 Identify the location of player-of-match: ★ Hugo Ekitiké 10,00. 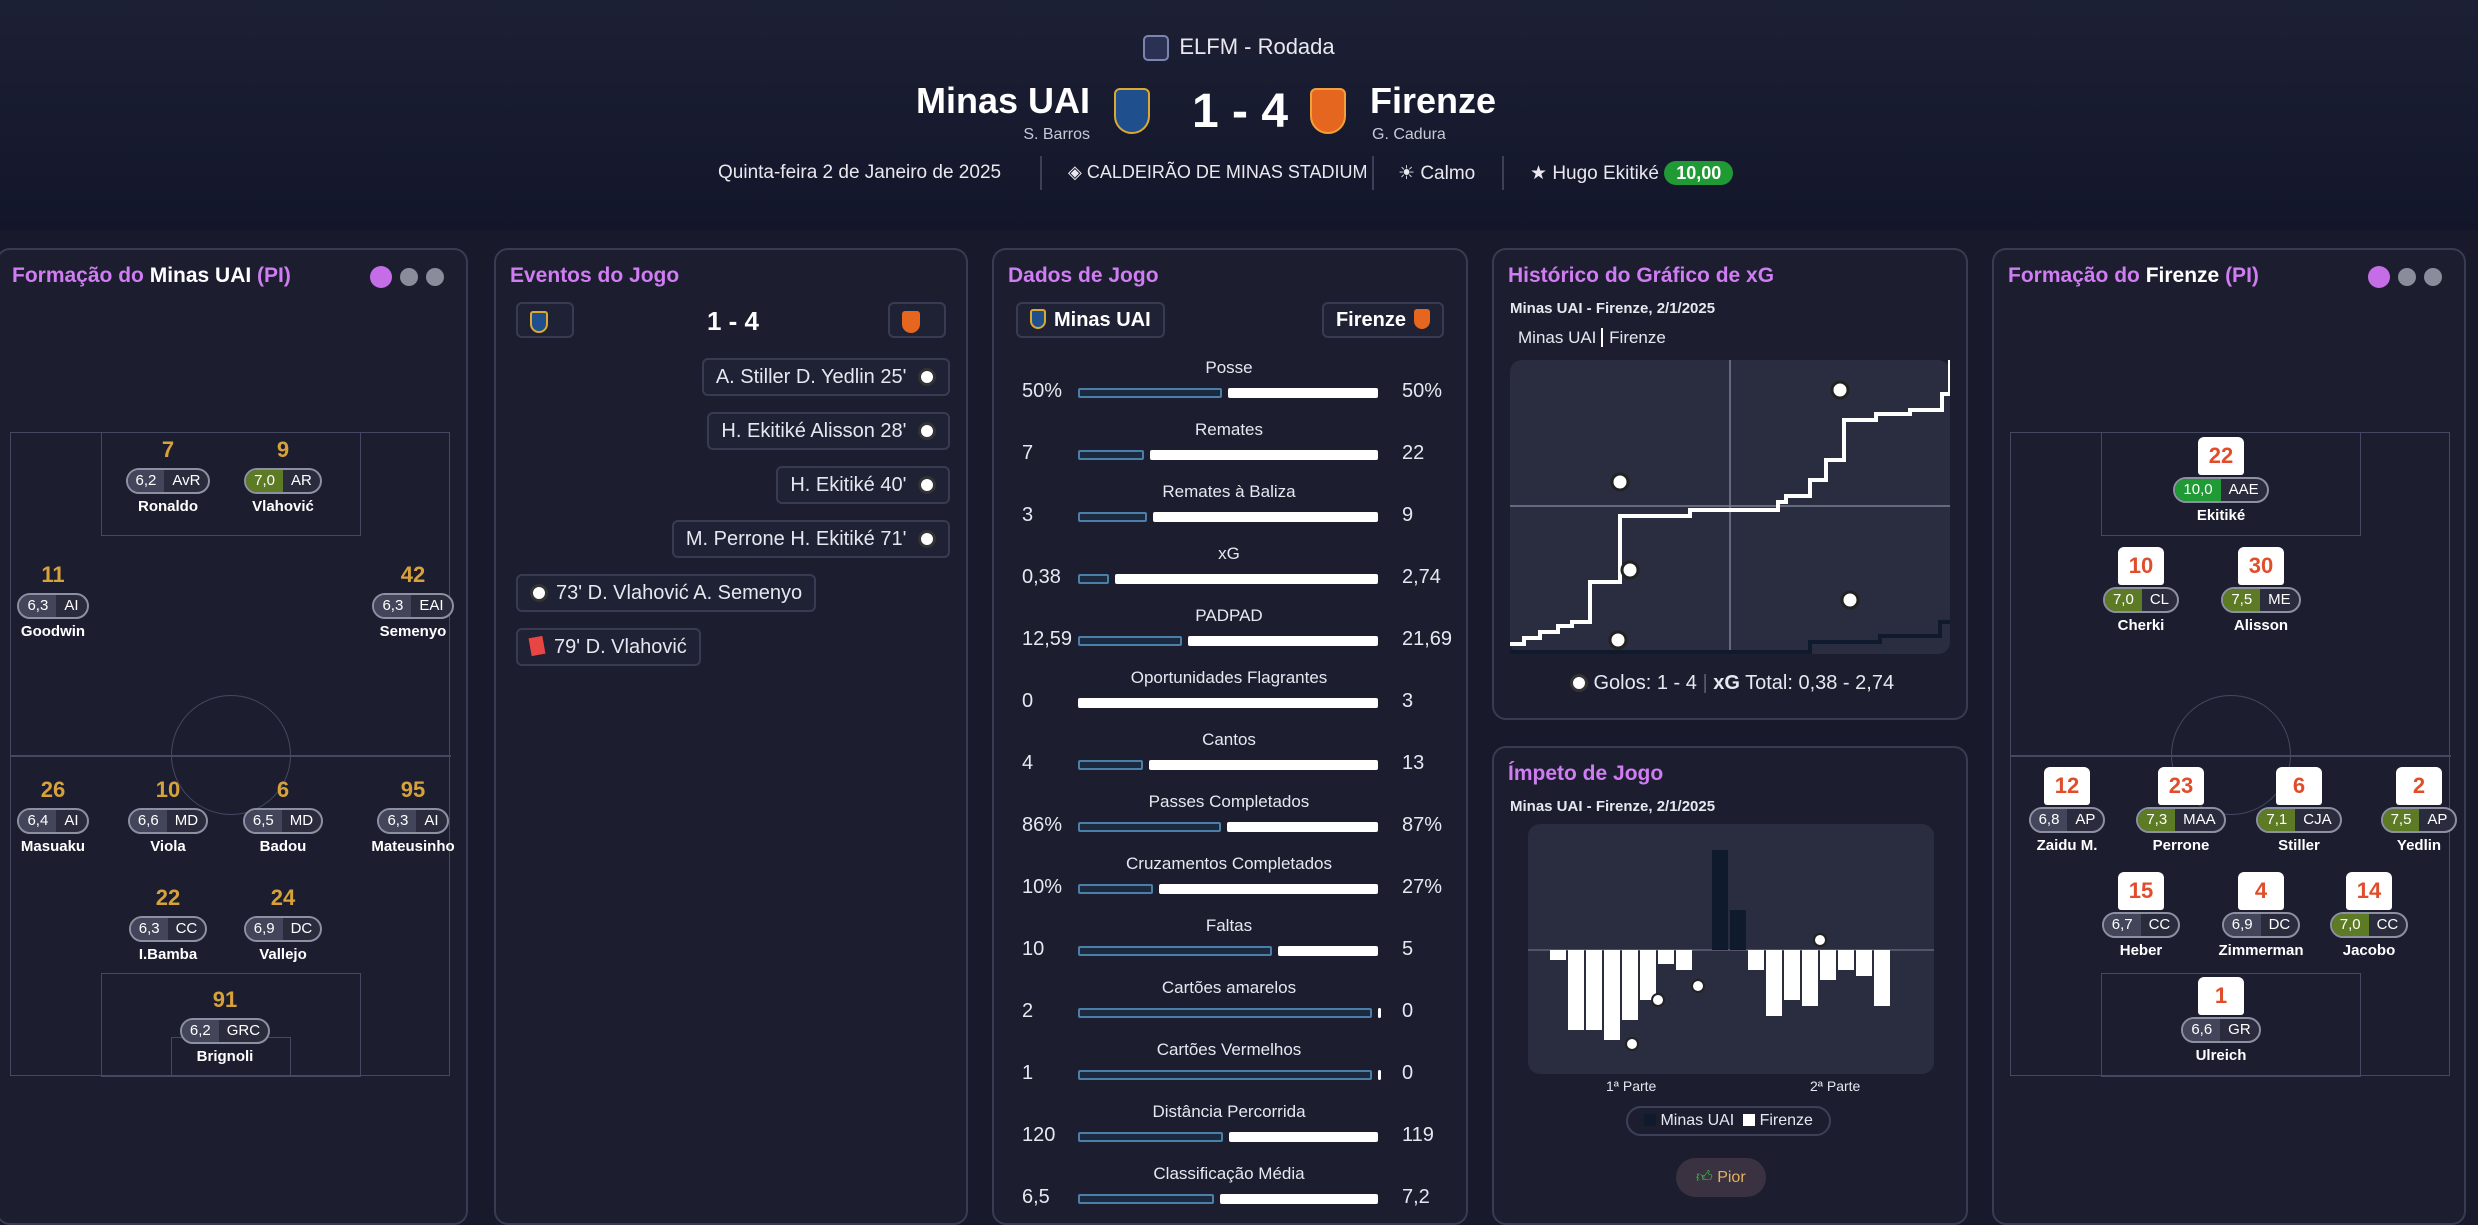
(1632, 173).